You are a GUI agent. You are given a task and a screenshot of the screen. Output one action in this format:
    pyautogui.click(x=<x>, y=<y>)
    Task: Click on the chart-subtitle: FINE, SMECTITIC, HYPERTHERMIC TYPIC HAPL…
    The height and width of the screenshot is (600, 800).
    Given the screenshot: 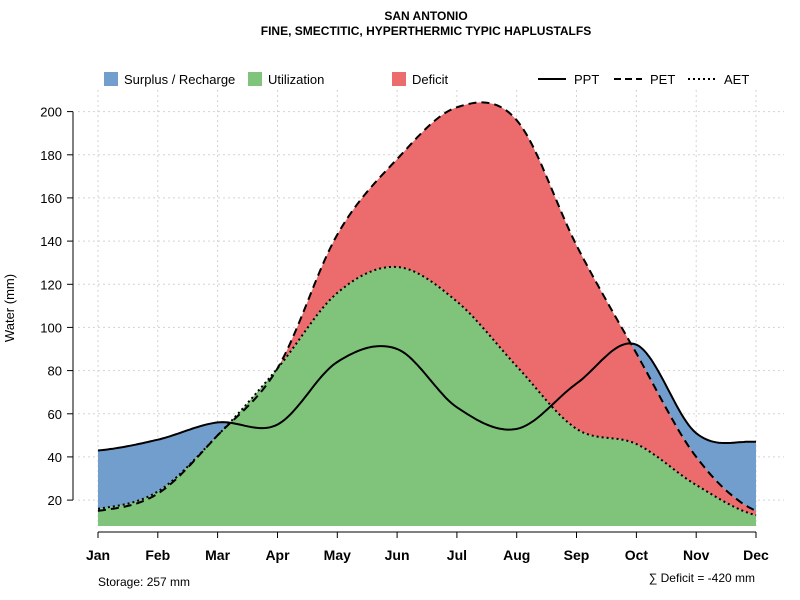 What is the action you would take?
    pyautogui.click(x=426, y=31)
    